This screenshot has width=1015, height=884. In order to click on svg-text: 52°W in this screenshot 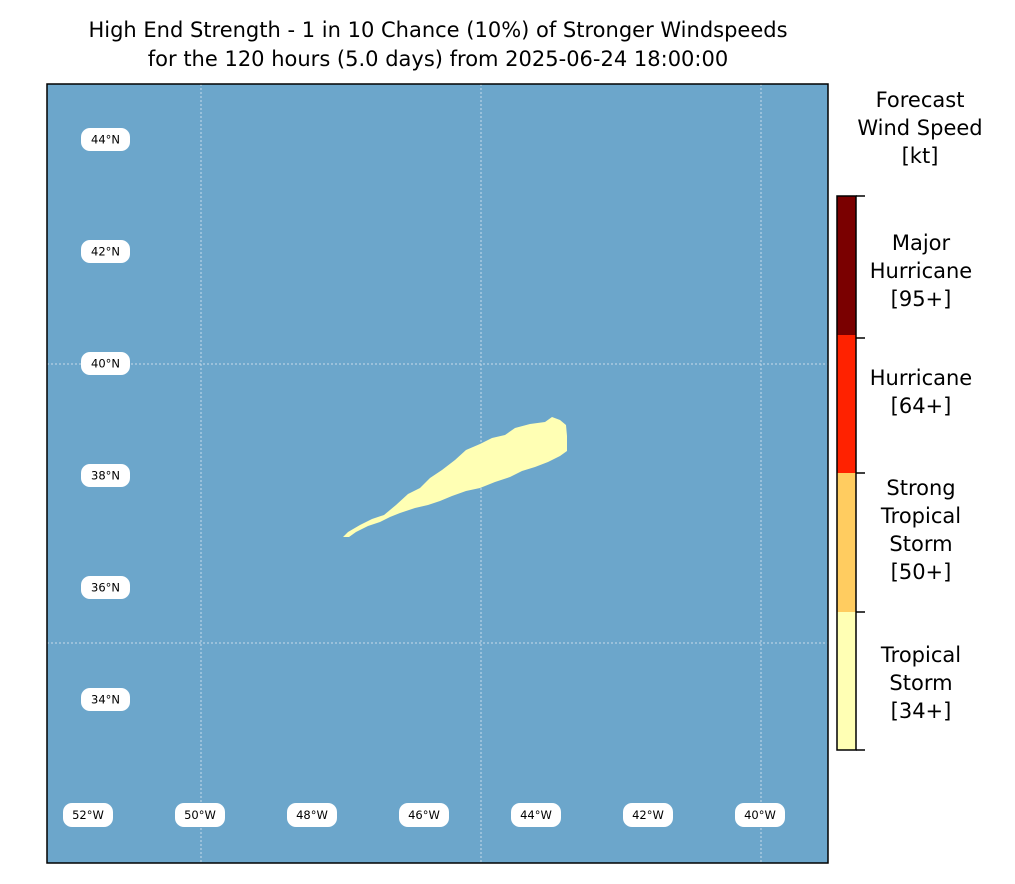, I will do `click(88, 815)`.